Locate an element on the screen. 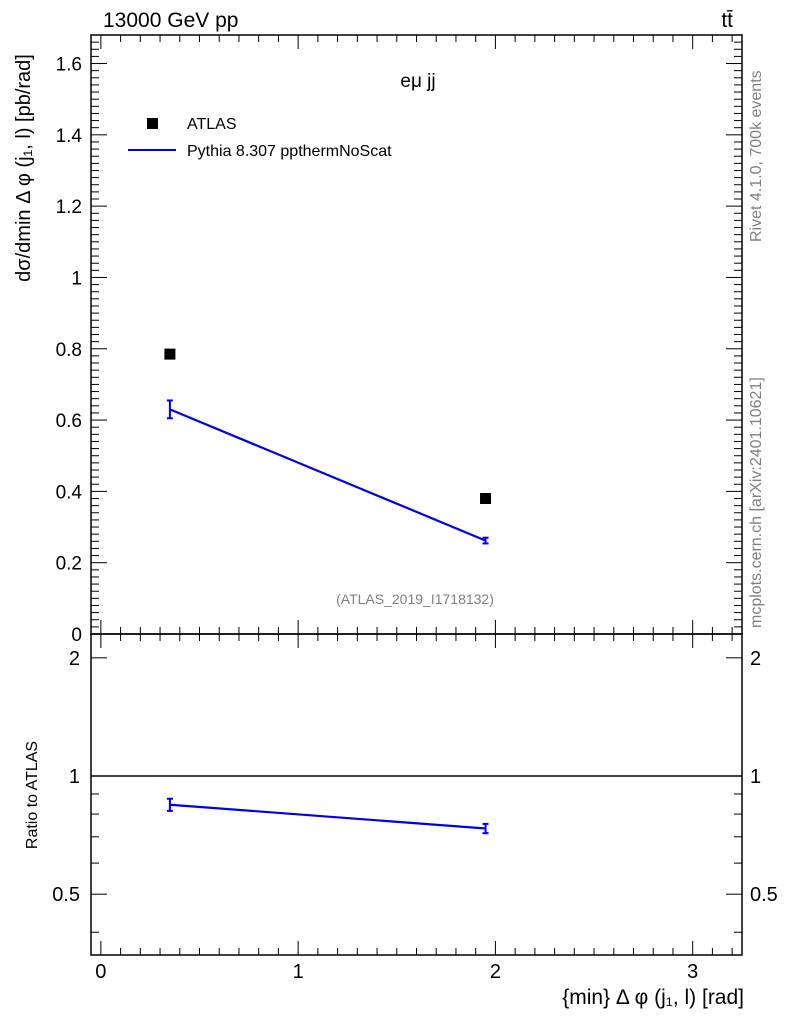 The width and height of the screenshot is (786, 1024). y-tick-label: 1.6 is located at coordinates (69, 65).